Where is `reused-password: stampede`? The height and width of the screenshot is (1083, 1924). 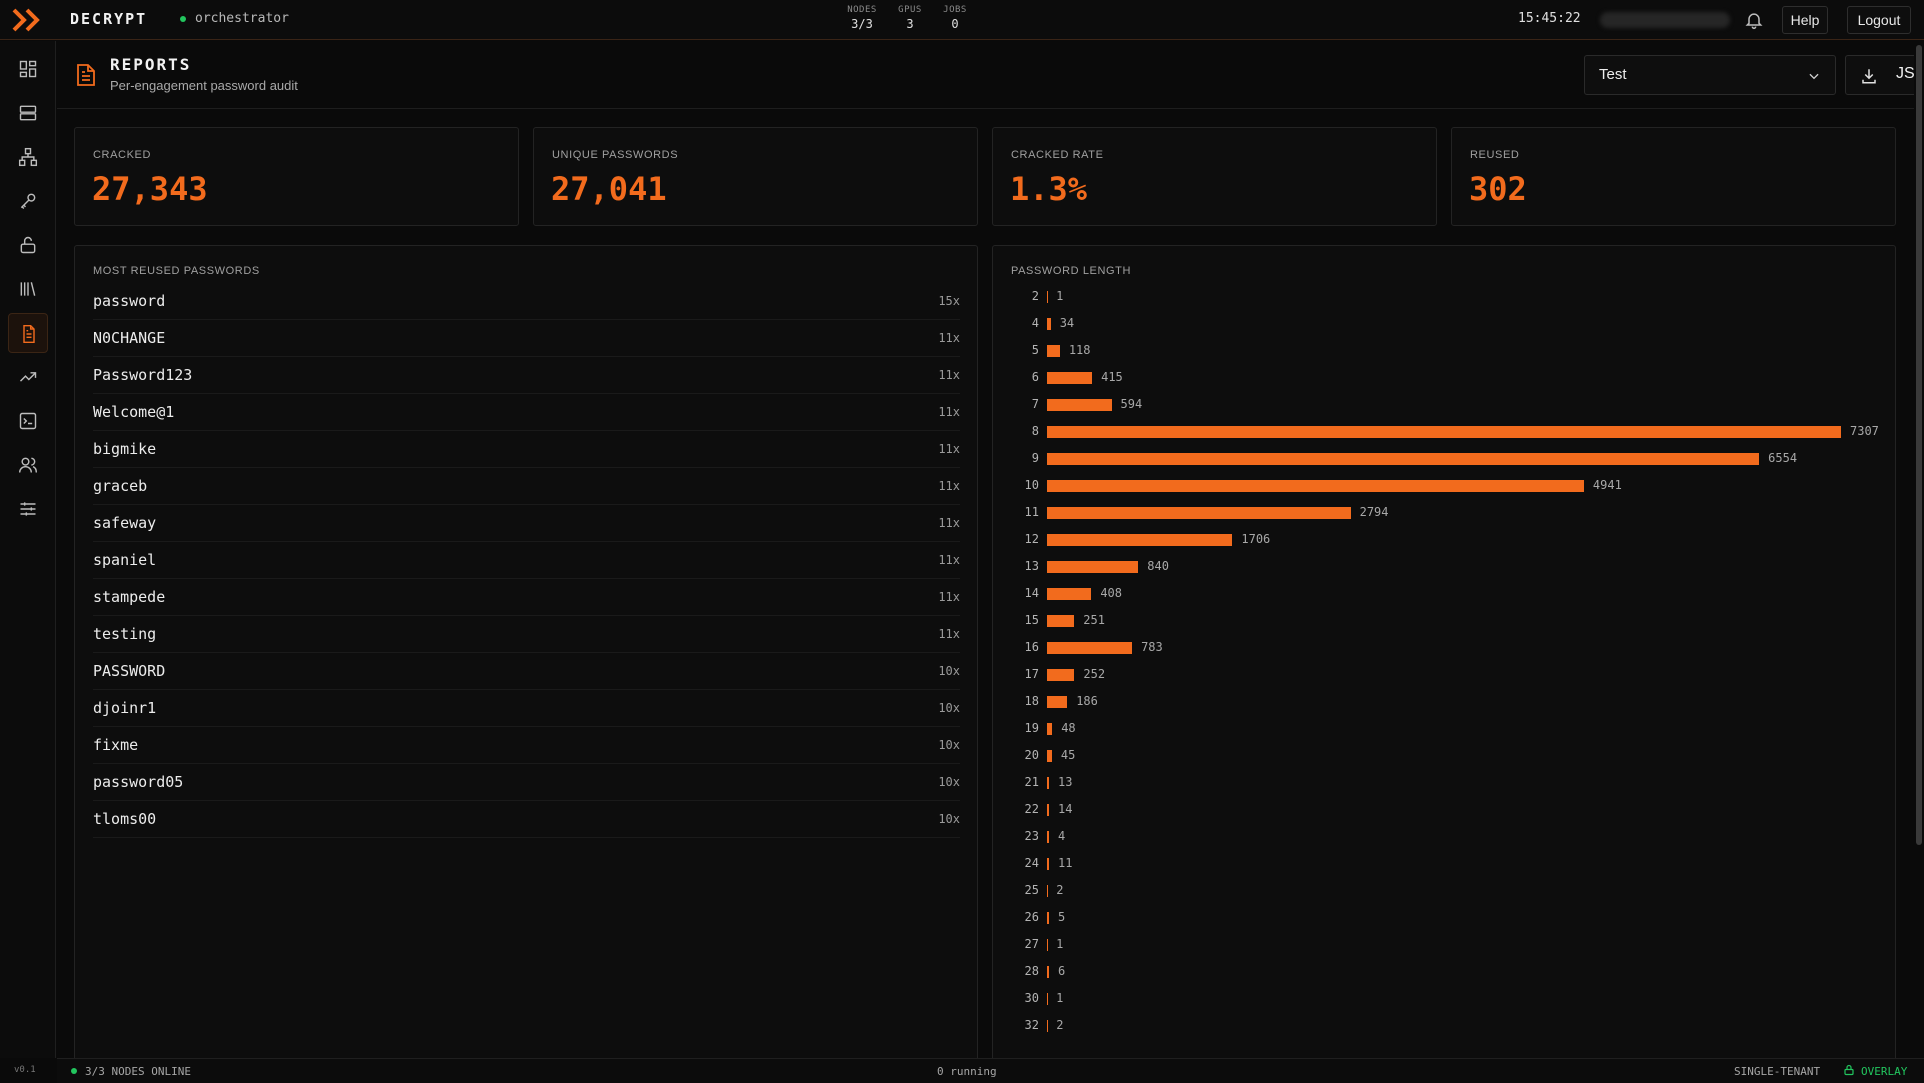 reused-password: stampede is located at coordinates (129, 597).